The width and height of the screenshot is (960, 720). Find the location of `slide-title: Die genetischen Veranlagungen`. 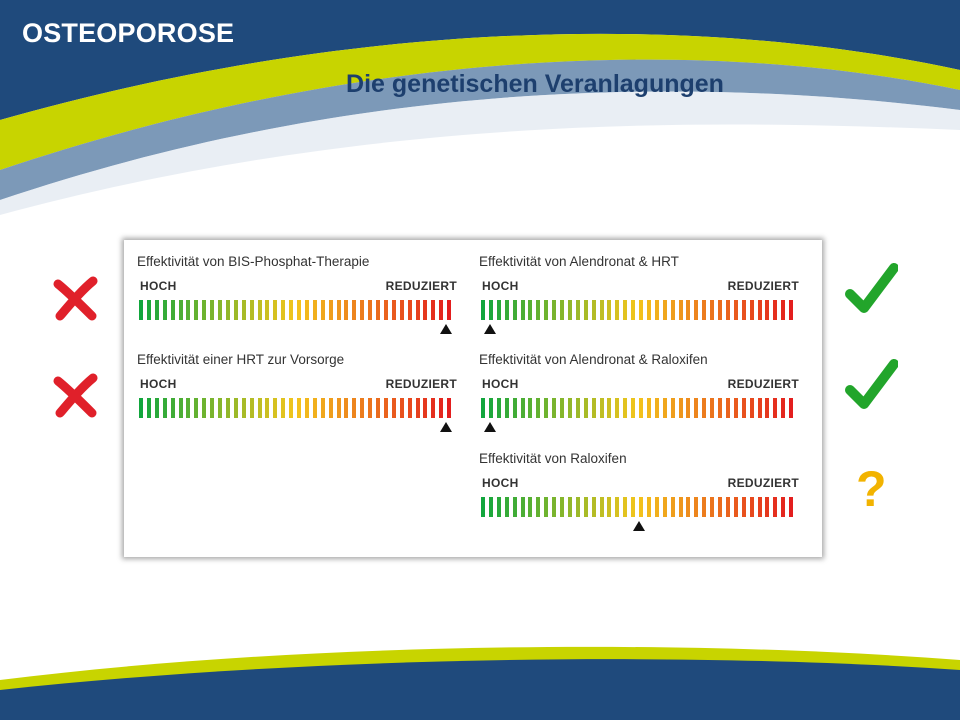

slide-title: Die genetischen Veranlagungen is located at coordinates (535, 84).